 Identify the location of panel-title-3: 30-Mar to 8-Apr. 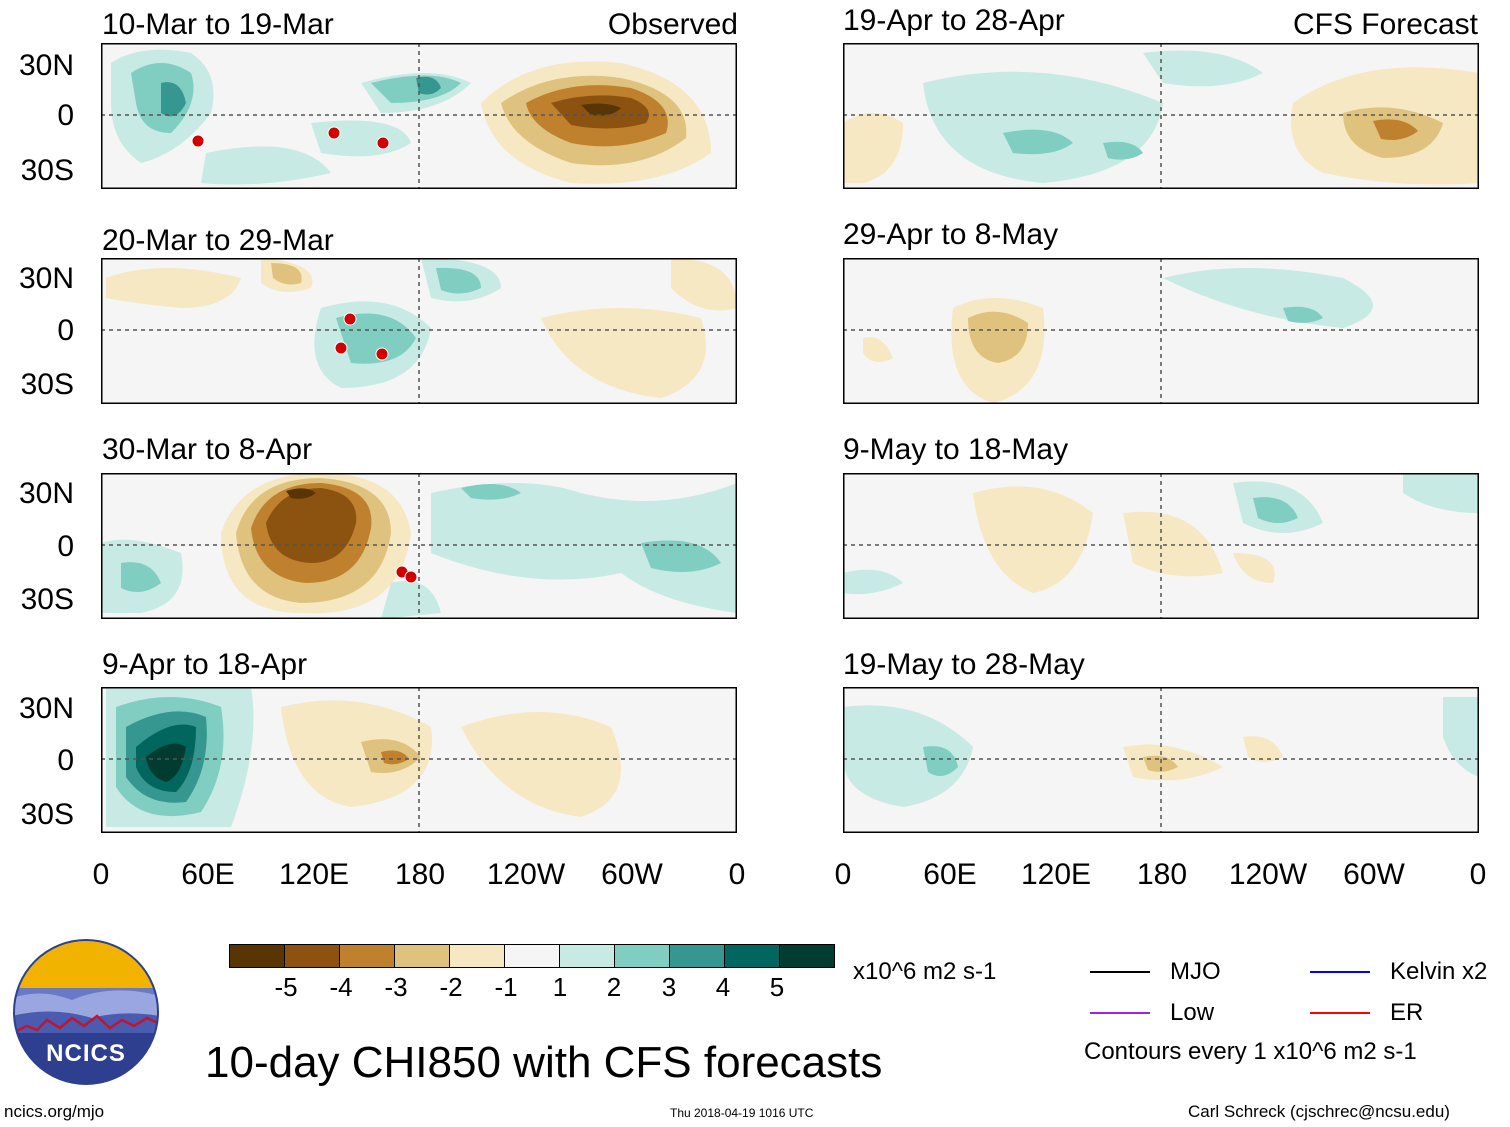
(207, 449).